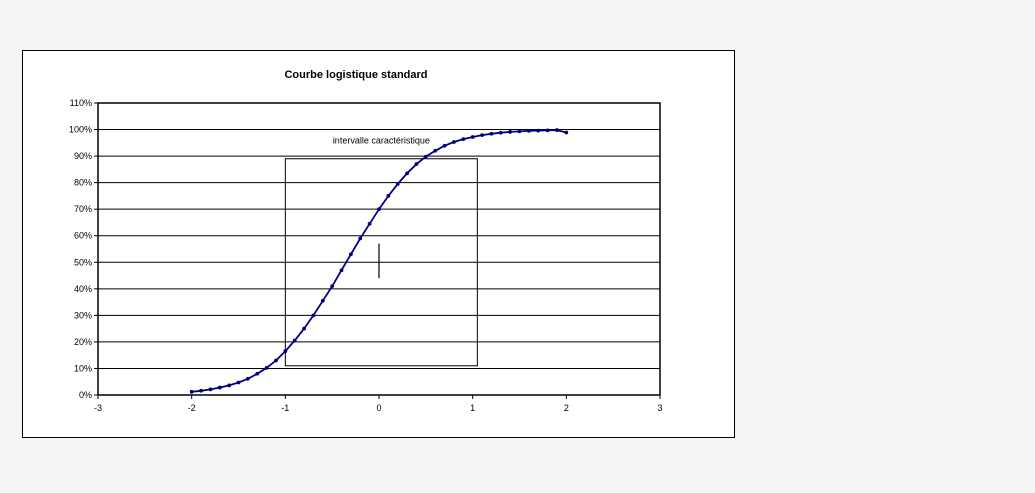 The image size is (1035, 493). What do you see at coordinates (285, 408) in the screenshot?
I see `x-tick-label: -1` at bounding box center [285, 408].